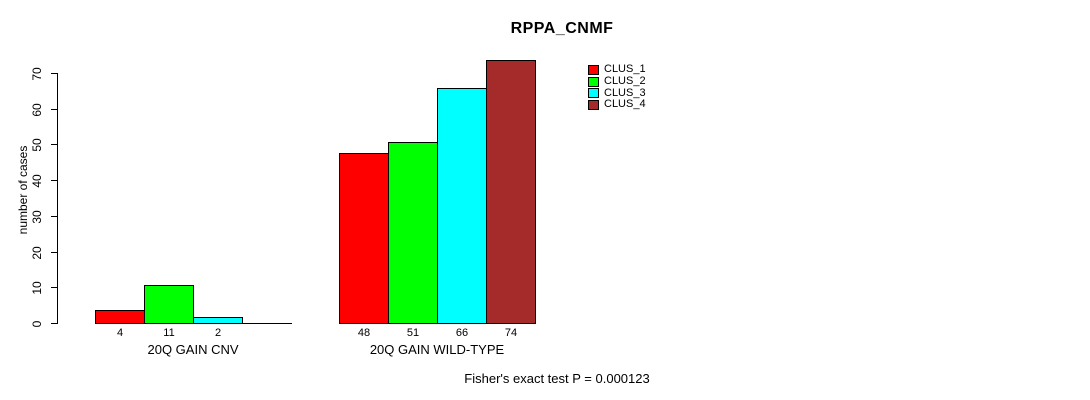  Describe the element at coordinates (37, 252) in the screenshot. I see `y-tick-label: 20` at that location.